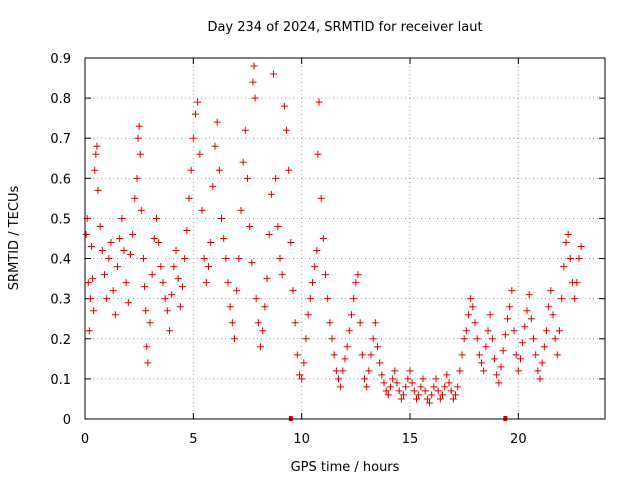 The height and width of the screenshot is (484, 640). I want to click on y-tick-label: 0.8, so click(60, 99).